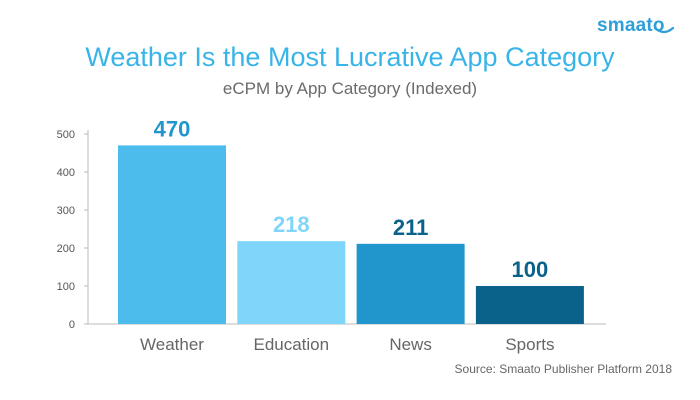 This screenshot has width=700, height=400. Describe the element at coordinates (172, 128) in the screenshot. I see `data-label: 470` at that location.